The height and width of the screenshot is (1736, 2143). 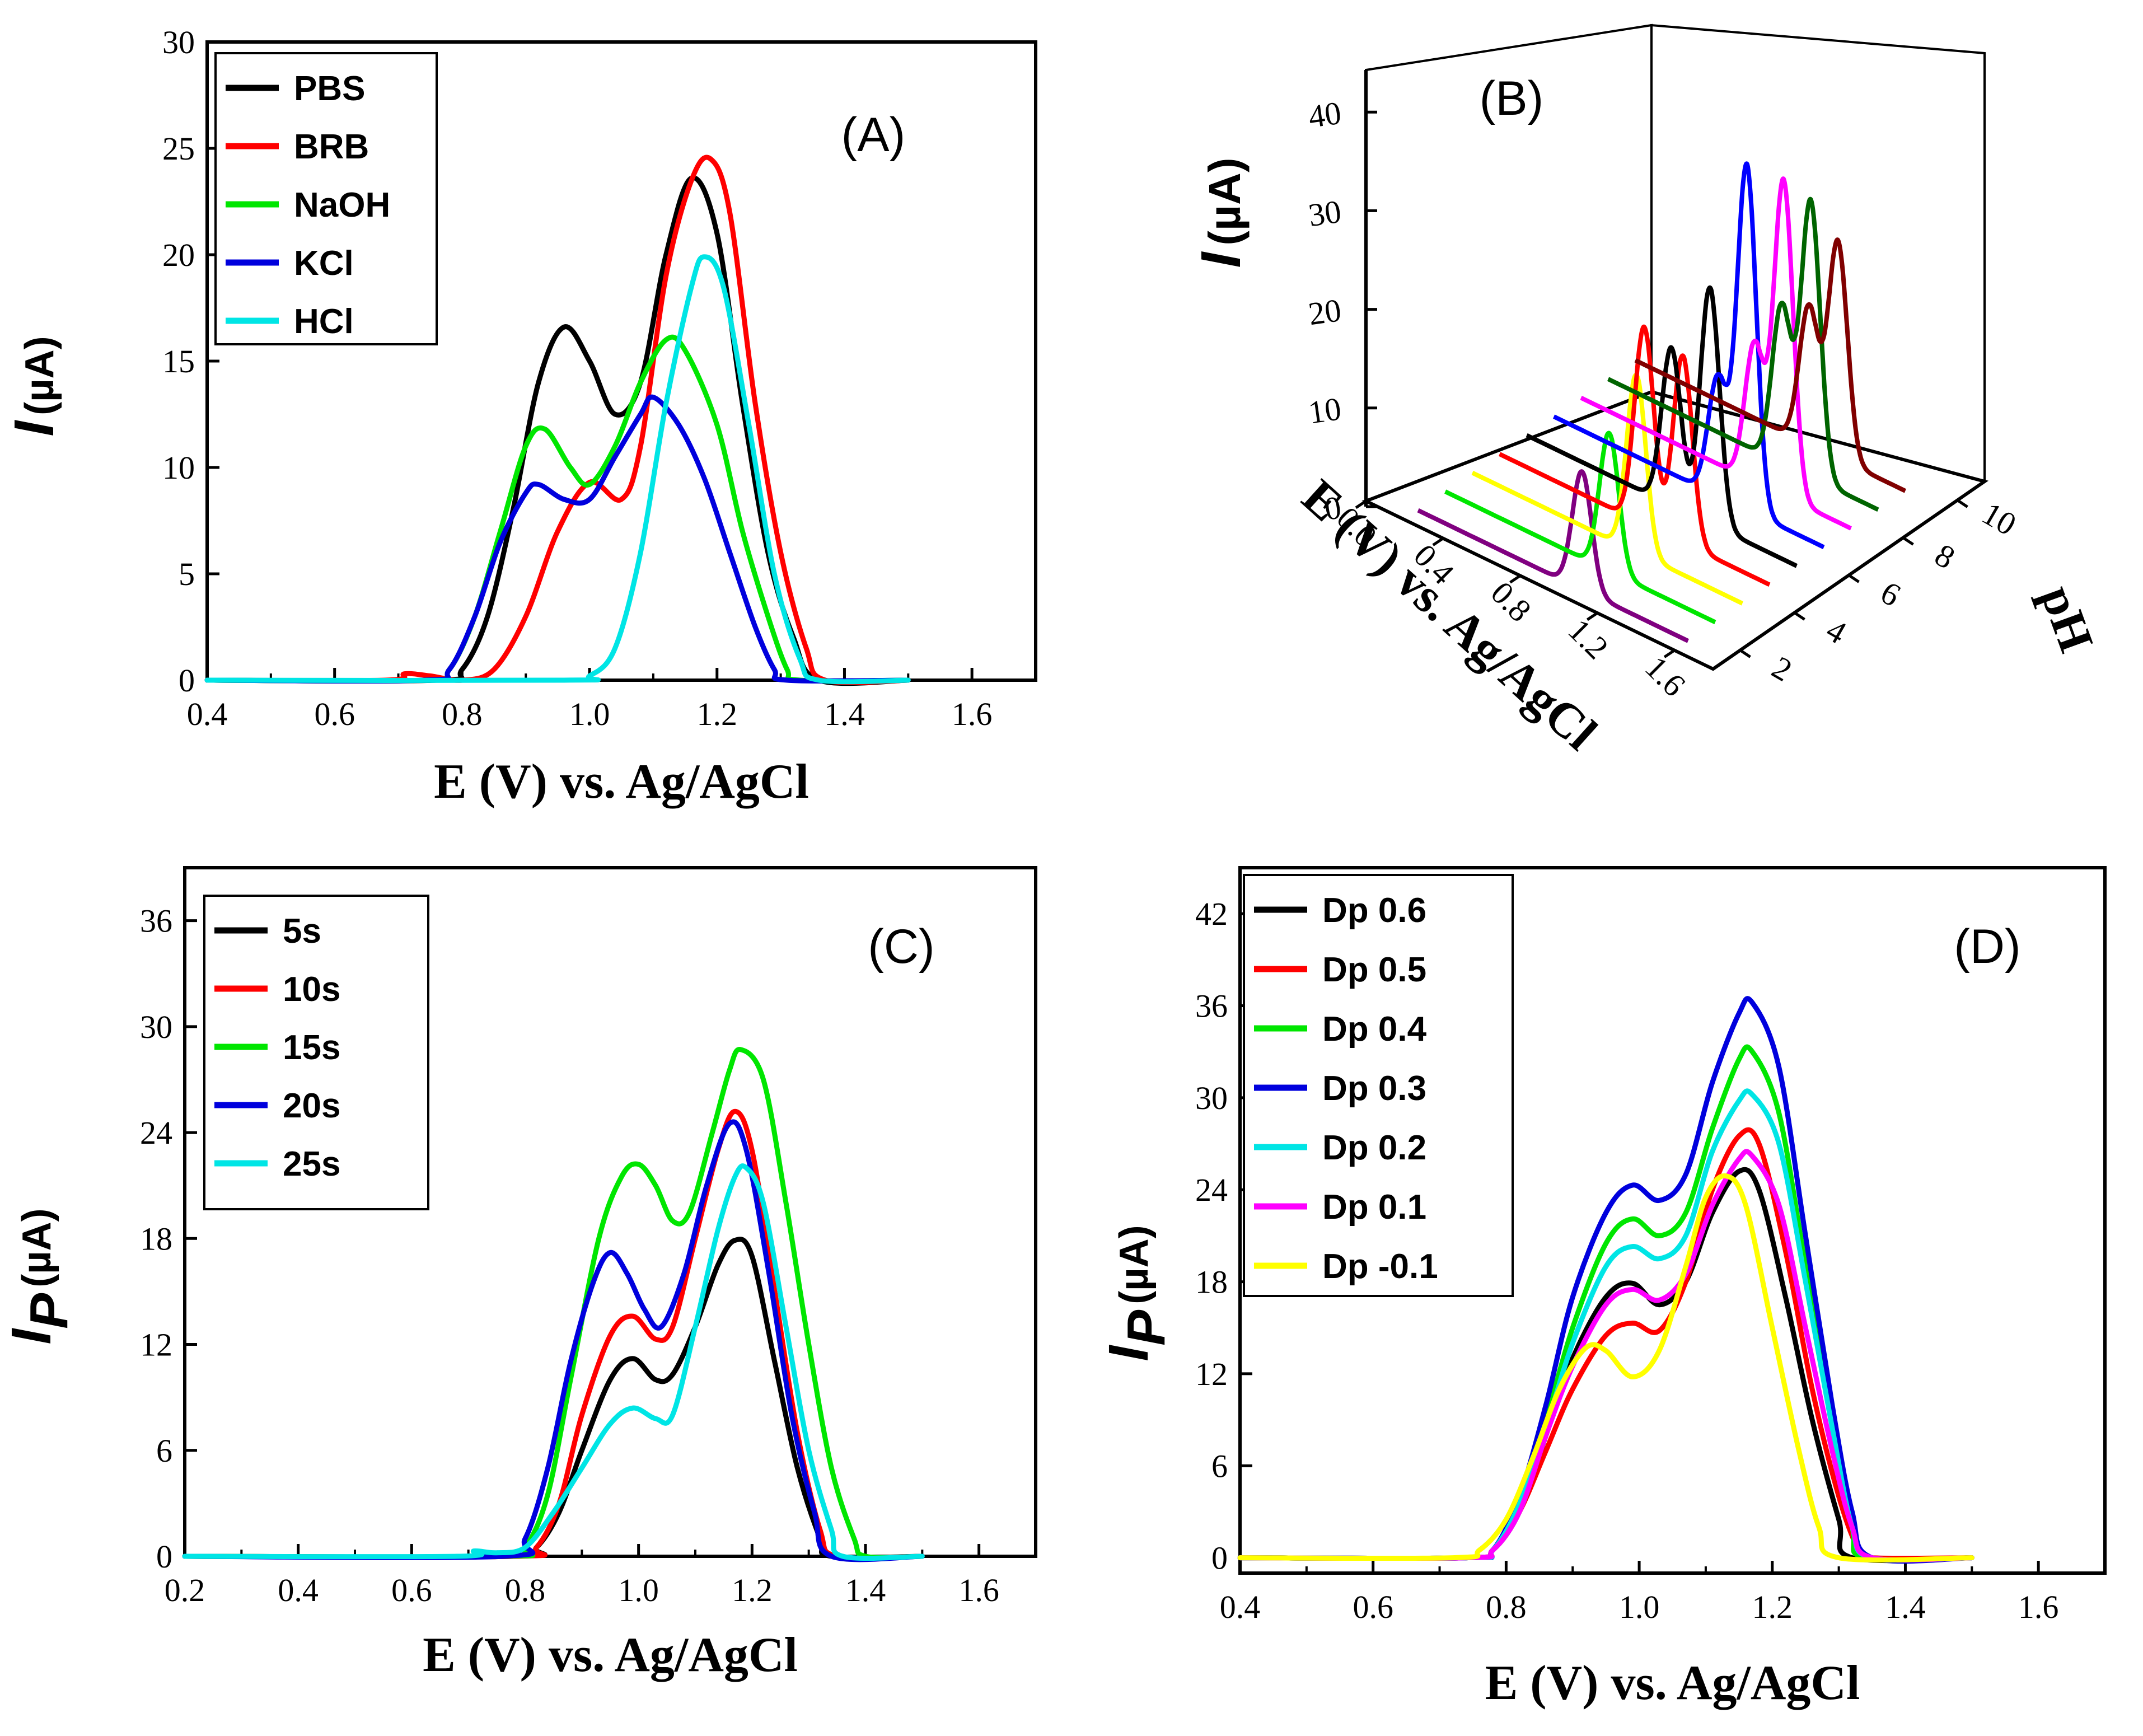 I want to click on y-tick-label: 10, so click(x=178, y=468).